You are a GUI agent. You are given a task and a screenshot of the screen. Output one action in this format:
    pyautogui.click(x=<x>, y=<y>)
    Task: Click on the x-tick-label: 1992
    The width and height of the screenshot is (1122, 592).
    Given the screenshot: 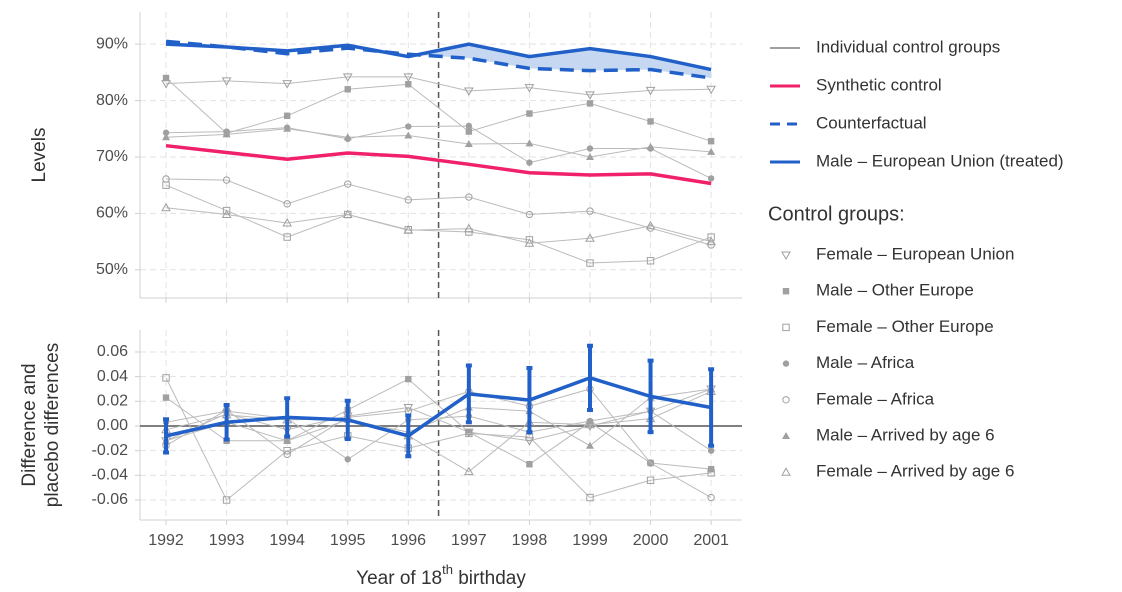 What is the action you would take?
    pyautogui.click(x=166, y=540)
    